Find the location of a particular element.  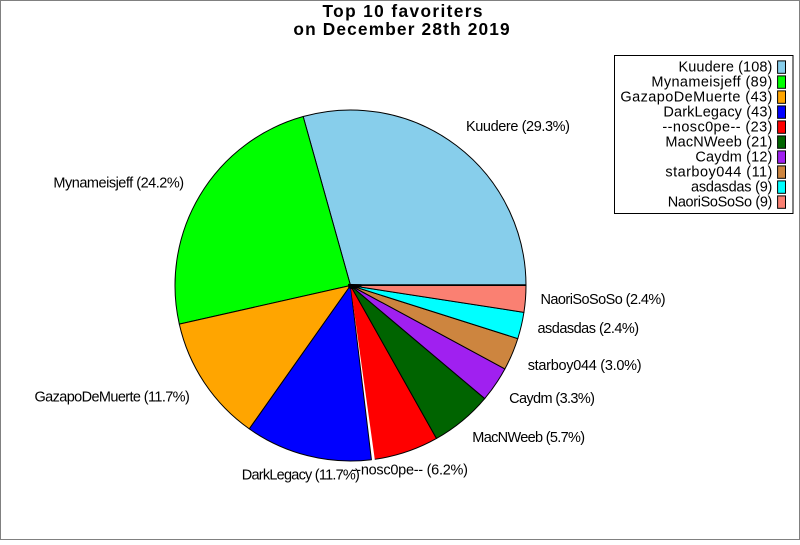

svg-text: asdasdas (9) is located at coordinates (731, 188).